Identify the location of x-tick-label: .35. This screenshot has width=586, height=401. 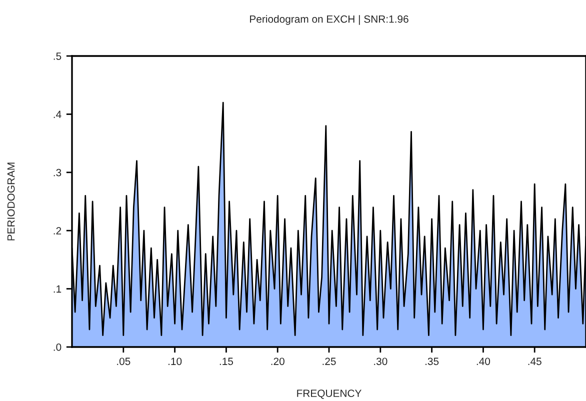
(432, 362).